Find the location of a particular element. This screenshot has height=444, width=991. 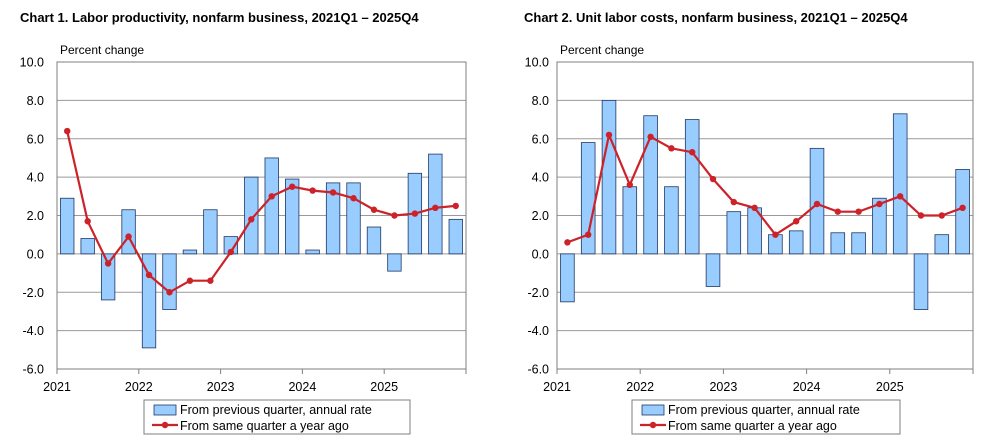

bar-2021Q2 is located at coordinates (87, 246).